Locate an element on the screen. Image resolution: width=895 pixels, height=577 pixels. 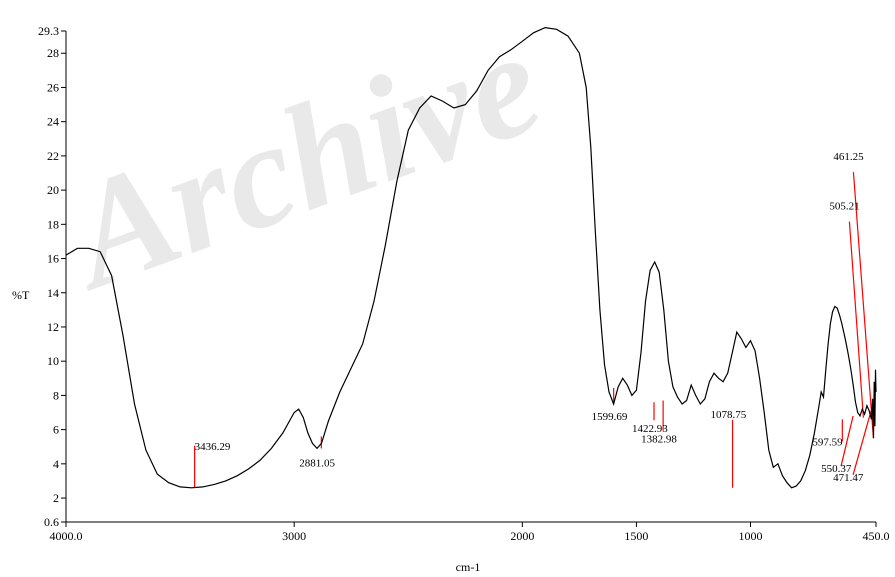
y-tick-label: 12 is located at coordinates (53, 327).